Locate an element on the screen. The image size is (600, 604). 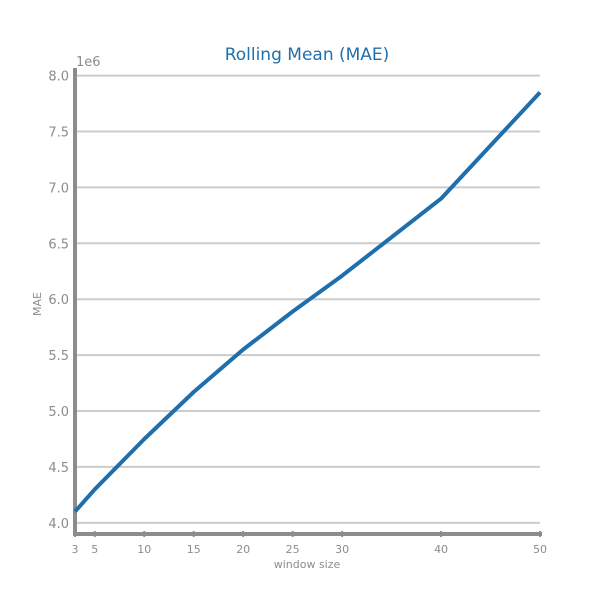
x-tick-label: 50 is located at coordinates (540, 549).